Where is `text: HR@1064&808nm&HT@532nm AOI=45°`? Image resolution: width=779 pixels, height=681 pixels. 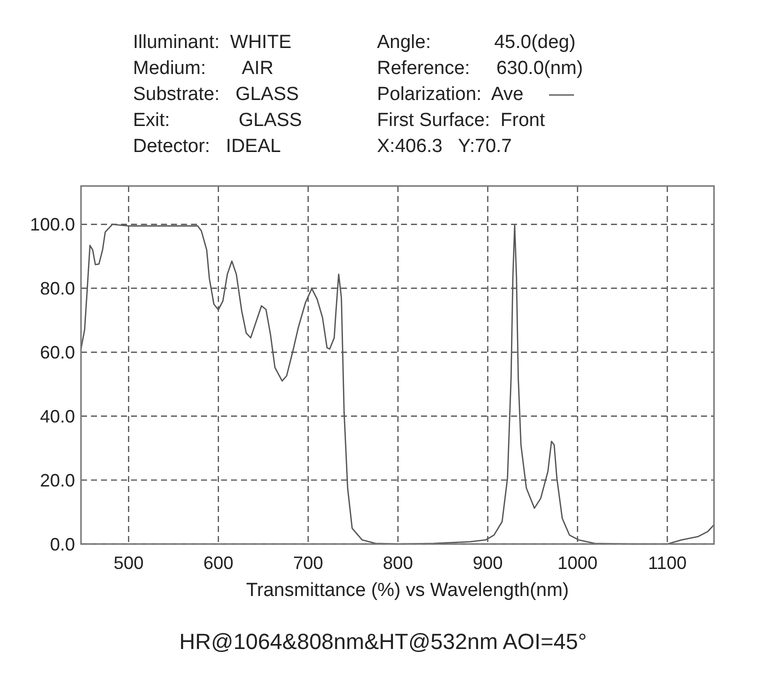
text: HR@1064&808nm&HT@532nm AOI=45° is located at coordinates (383, 641).